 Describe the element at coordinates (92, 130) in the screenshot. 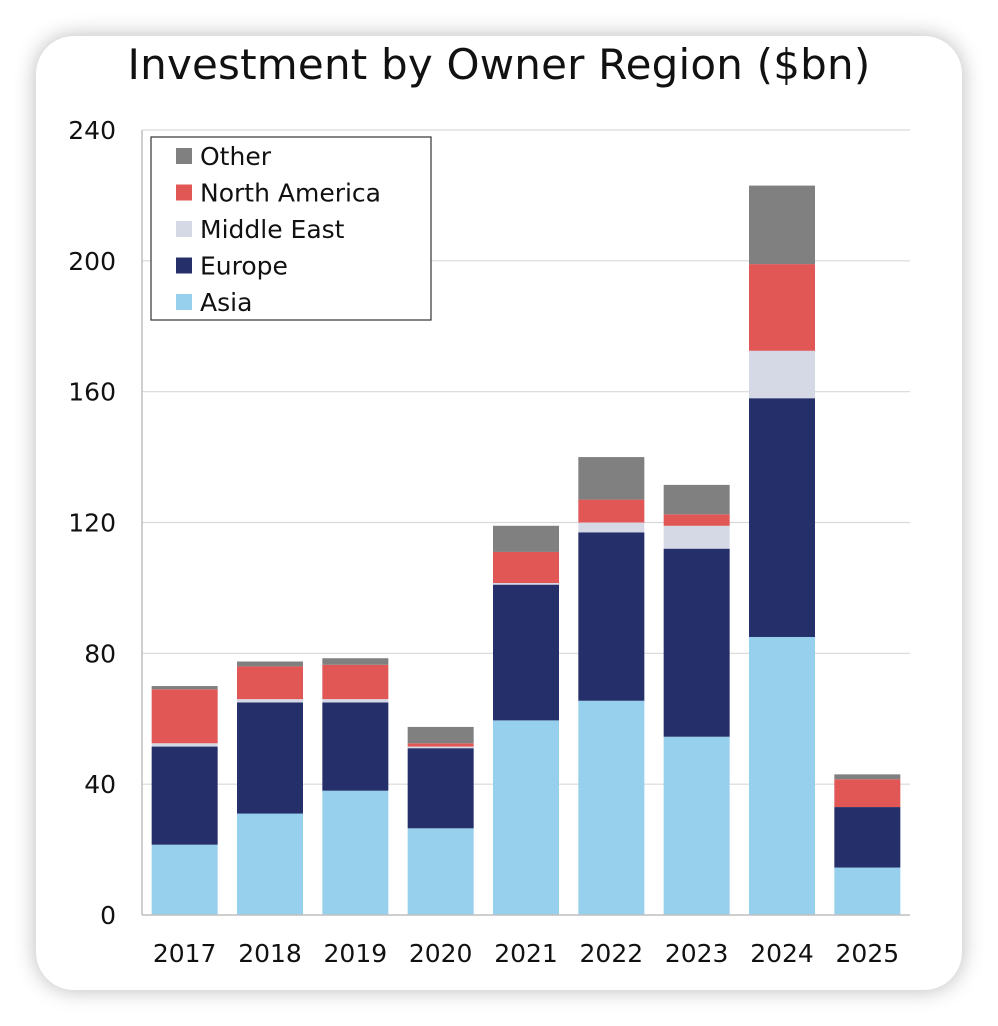

I see `y-tick-label: 240` at that location.